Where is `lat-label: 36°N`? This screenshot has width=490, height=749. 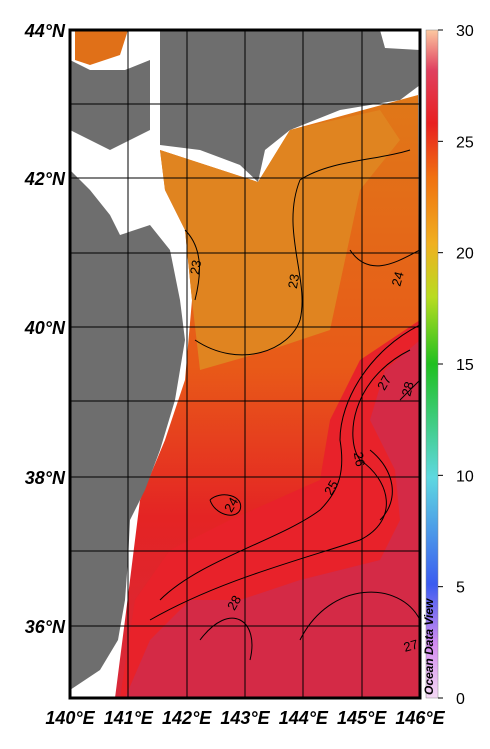
lat-label: 36°N is located at coordinates (45, 627).